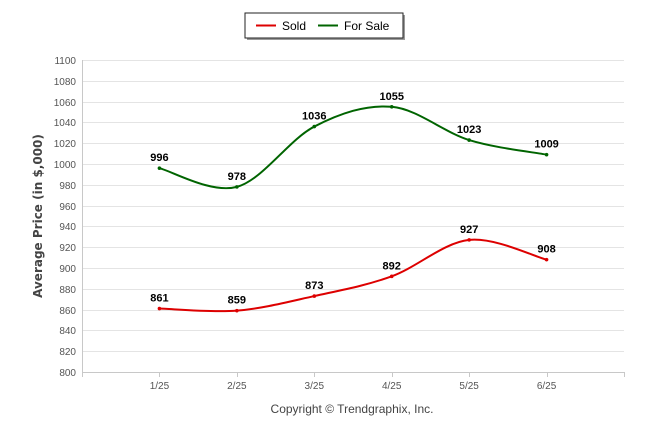  Describe the element at coordinates (65, 82) in the screenshot. I see `y-tick-label: 1080` at that location.